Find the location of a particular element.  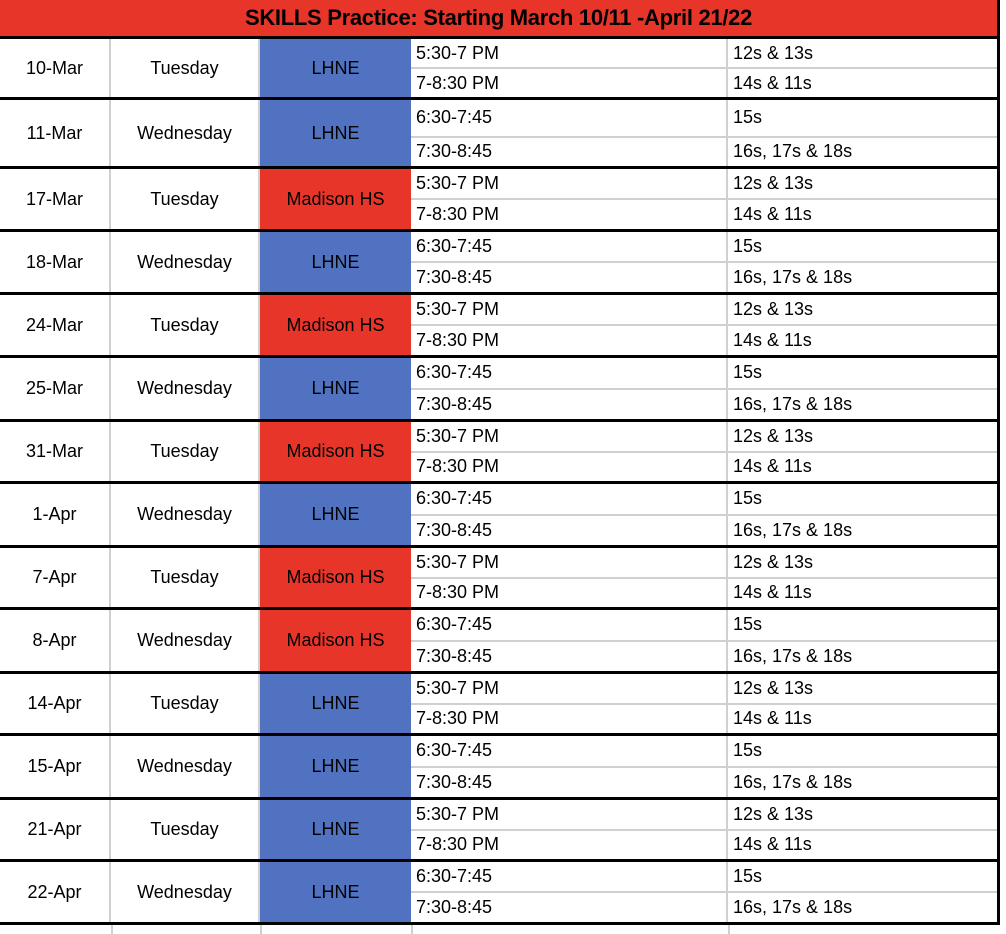

date-cell: 18-Mar is located at coordinates (55, 262).